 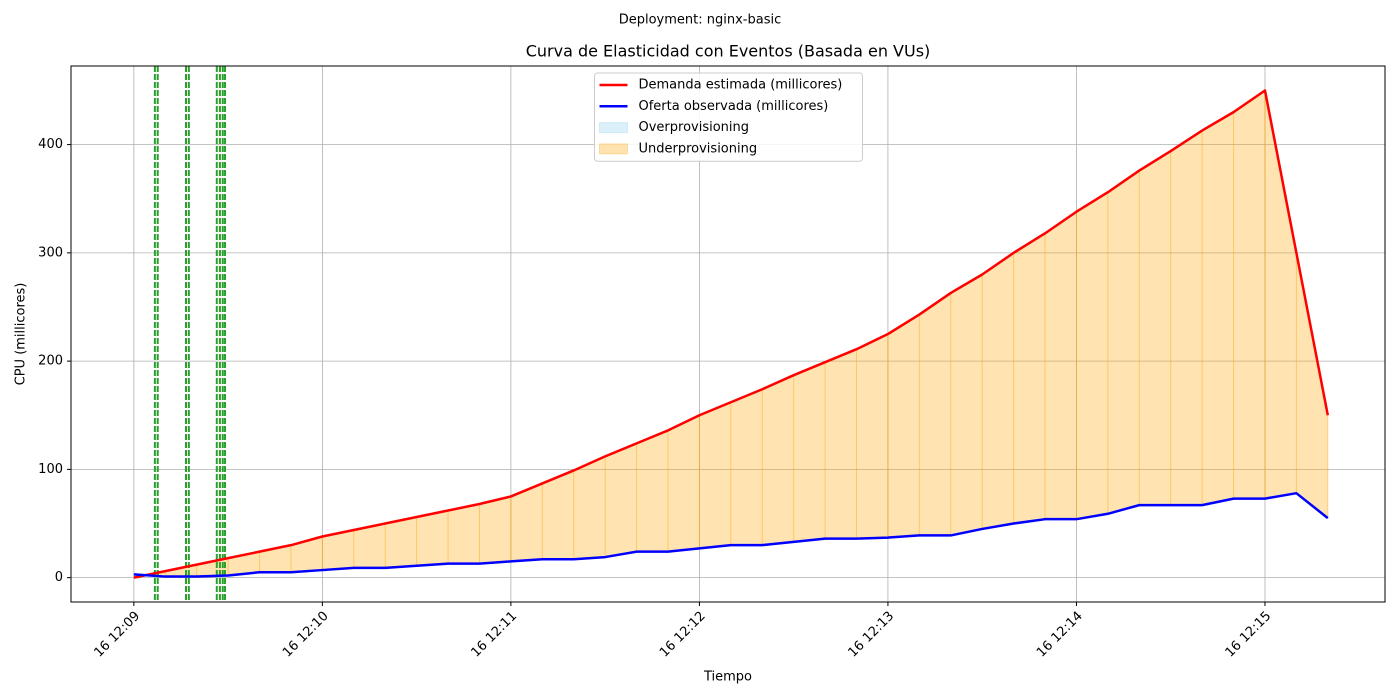 What do you see at coordinates (1060, 635) in the screenshot?
I see `x-tick-label: 16 12:14` at bounding box center [1060, 635].